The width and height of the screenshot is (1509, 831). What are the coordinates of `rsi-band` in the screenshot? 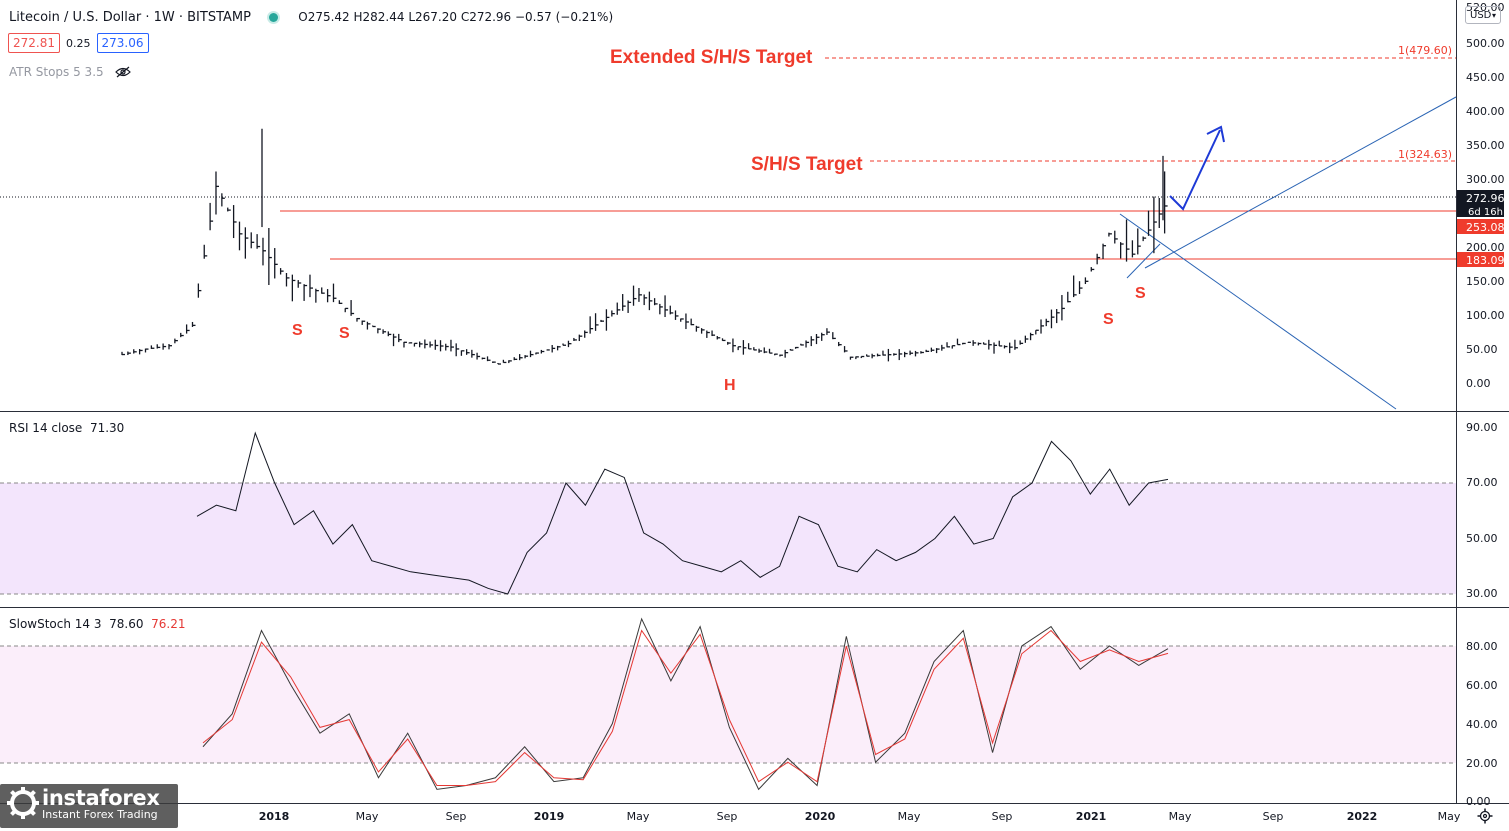 It's located at (728, 538).